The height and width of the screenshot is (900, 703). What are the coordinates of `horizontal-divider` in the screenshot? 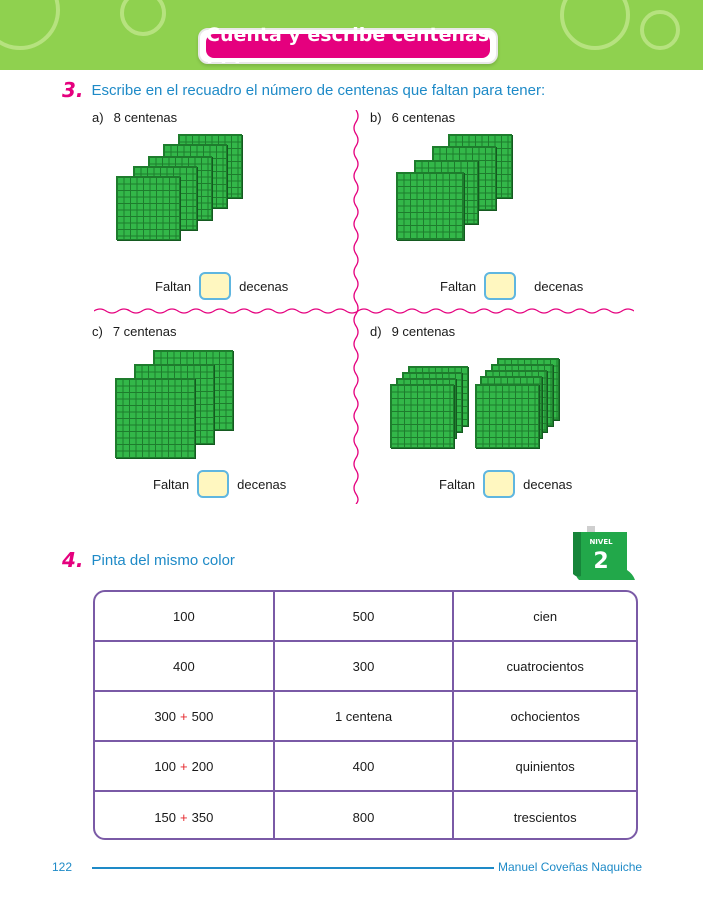 It's located at (364, 311).